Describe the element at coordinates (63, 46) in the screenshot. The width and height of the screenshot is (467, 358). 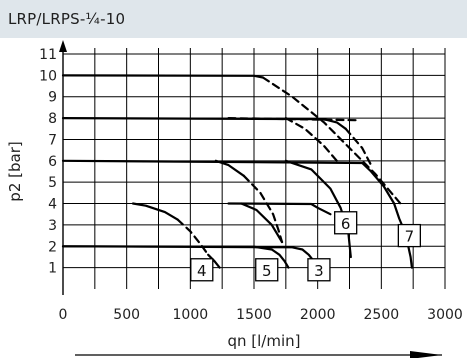
I see `y-axis-arrow` at that location.